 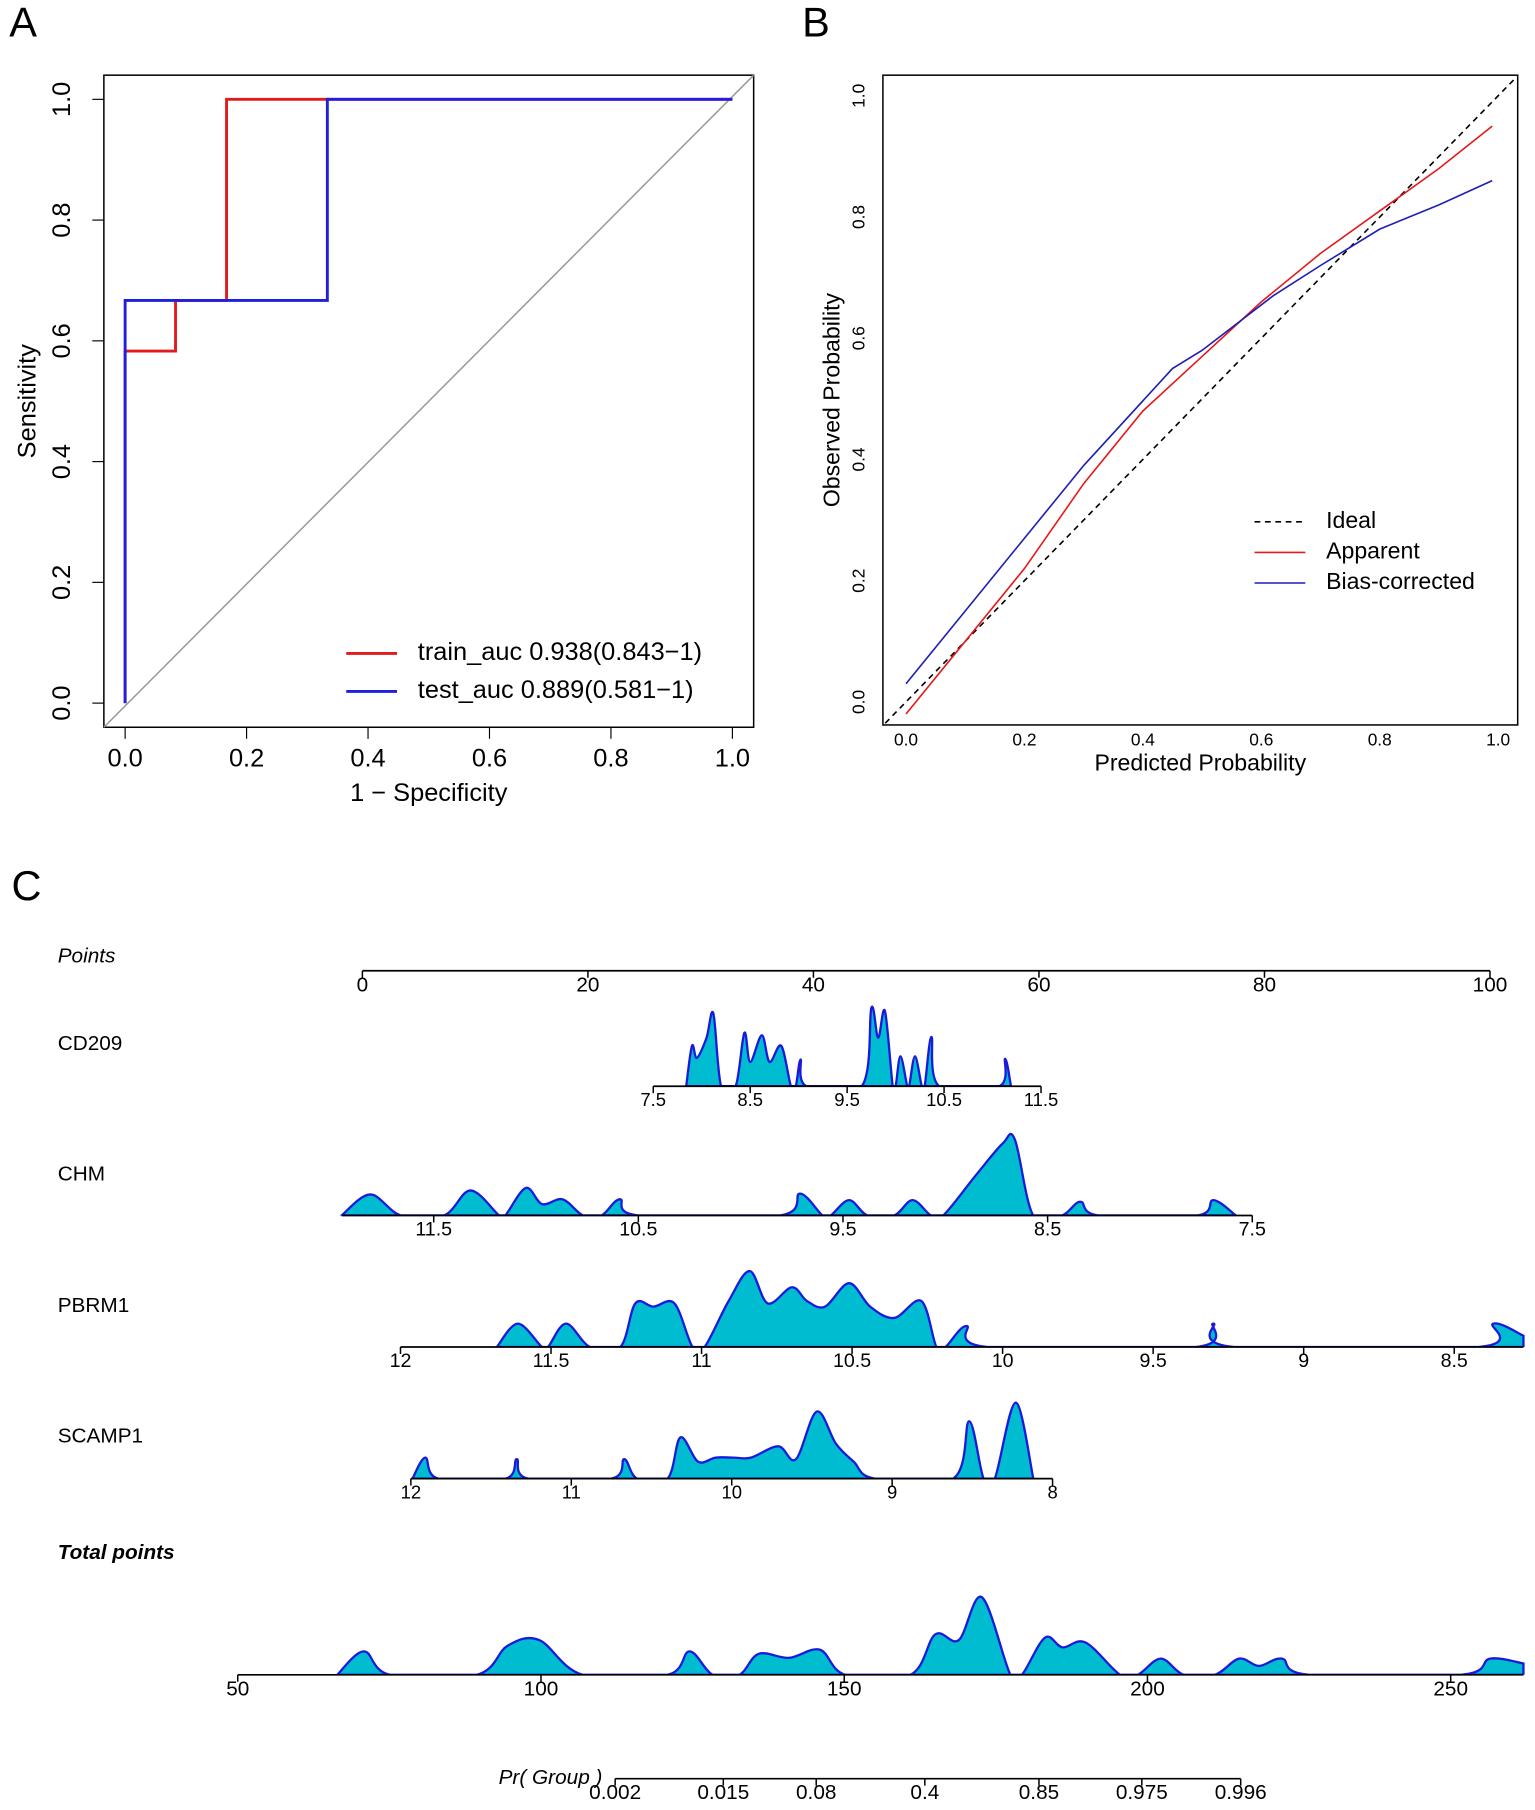 I want to click on row-label: SCAMP1, so click(x=100, y=1436).